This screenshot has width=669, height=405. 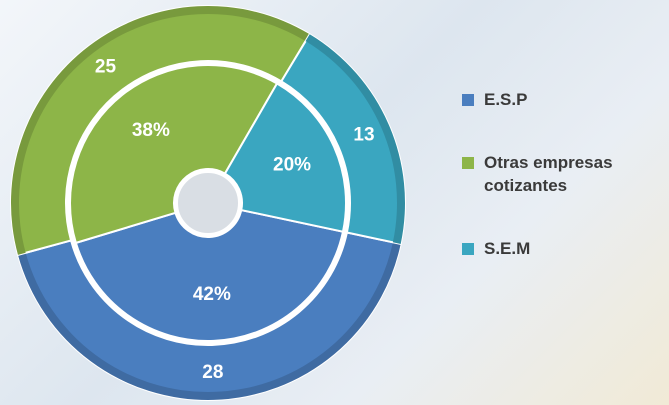 What do you see at coordinates (363, 134) in the screenshot?
I see `data-label: 13` at bounding box center [363, 134].